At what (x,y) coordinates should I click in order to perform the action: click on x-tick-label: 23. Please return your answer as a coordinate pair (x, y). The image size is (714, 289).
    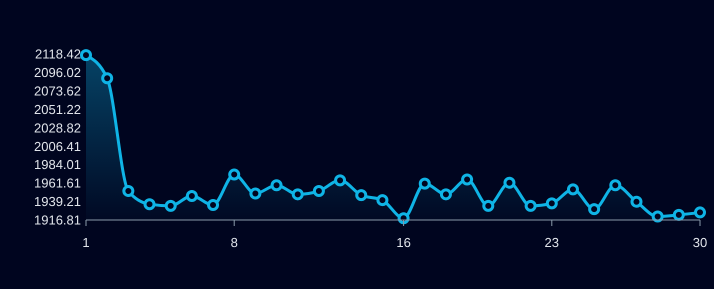
    Looking at the image, I should click on (552, 242).